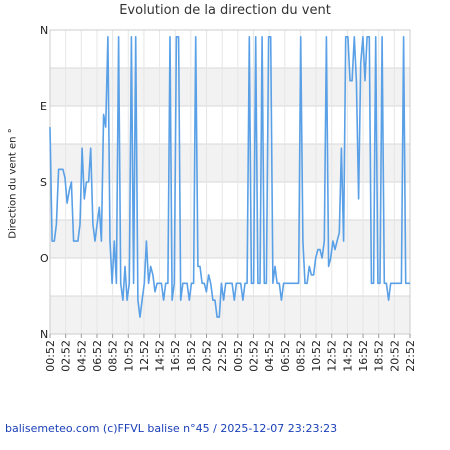 This screenshot has width=450, height=450. Describe the element at coordinates (43, 182) in the screenshot. I see `y-tick-label: S` at that location.